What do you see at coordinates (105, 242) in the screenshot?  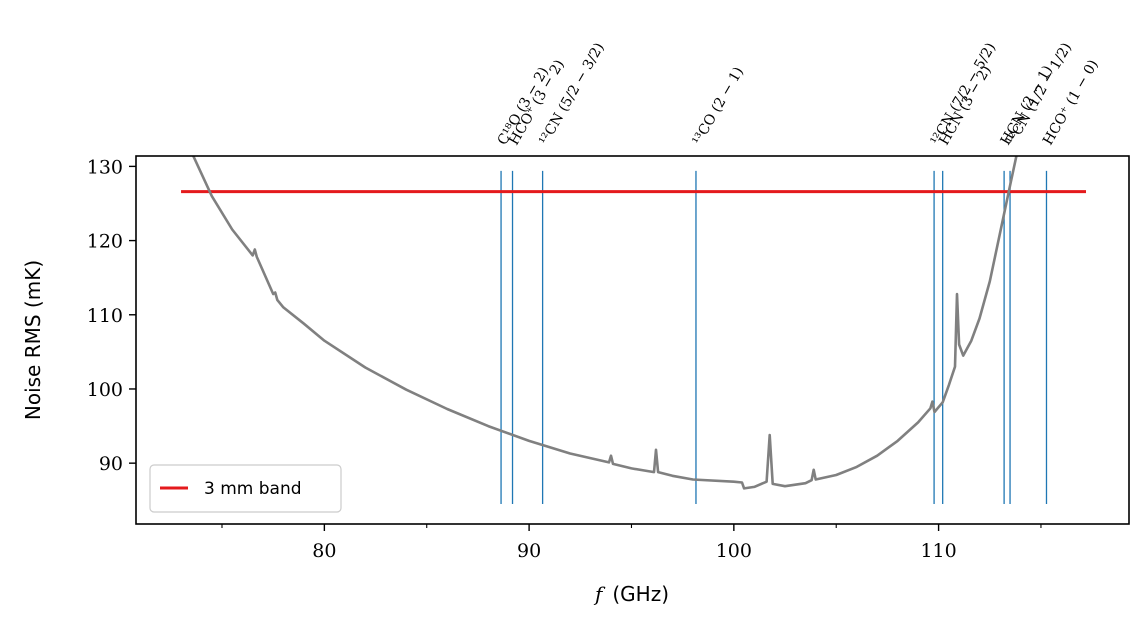 I see `y-tick-label: 120` at bounding box center [105, 242].